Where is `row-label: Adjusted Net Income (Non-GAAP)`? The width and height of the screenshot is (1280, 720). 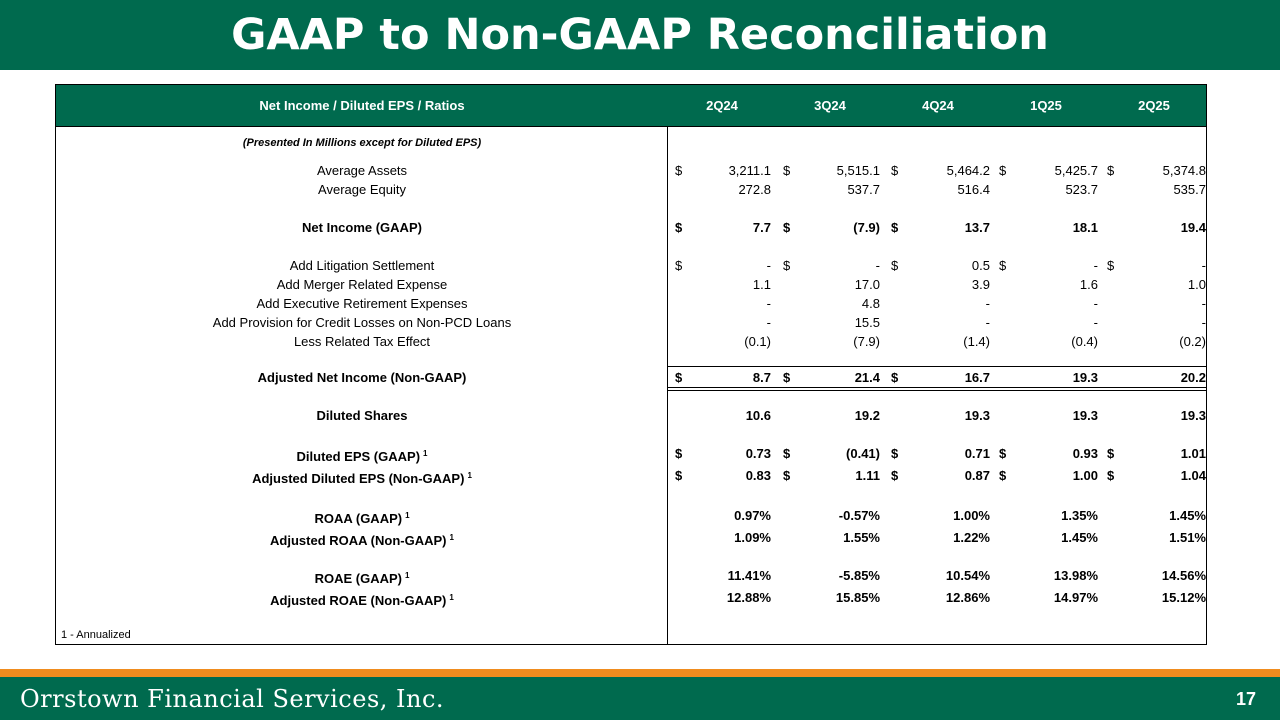 row-label: Adjusted Net Income (Non-GAAP) is located at coordinates (362, 377).